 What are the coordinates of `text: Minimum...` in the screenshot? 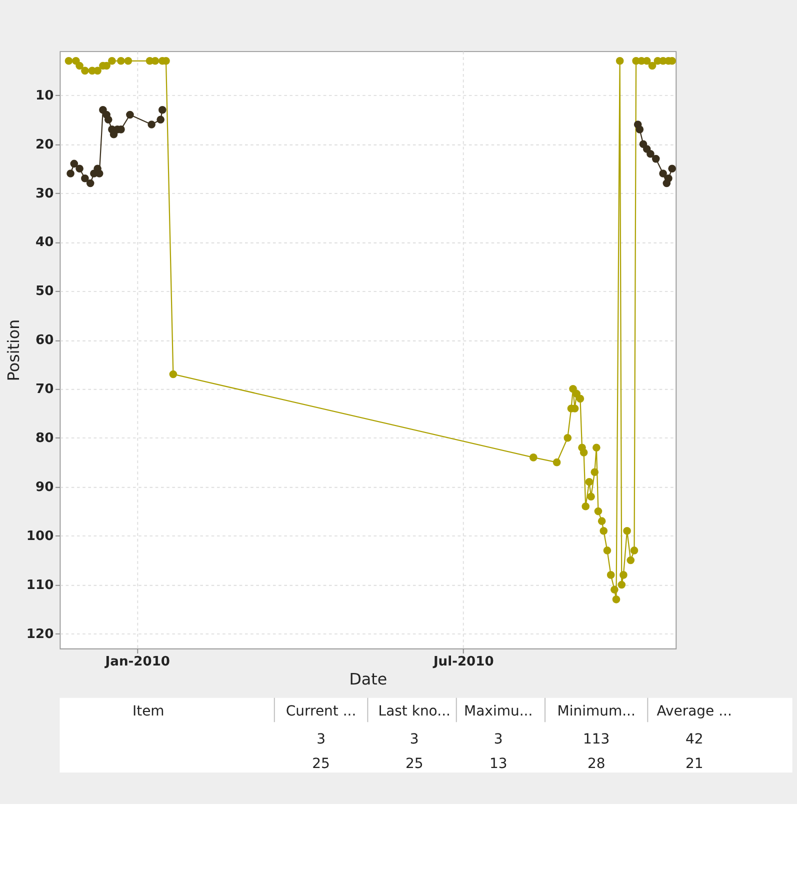 It's located at (596, 712).